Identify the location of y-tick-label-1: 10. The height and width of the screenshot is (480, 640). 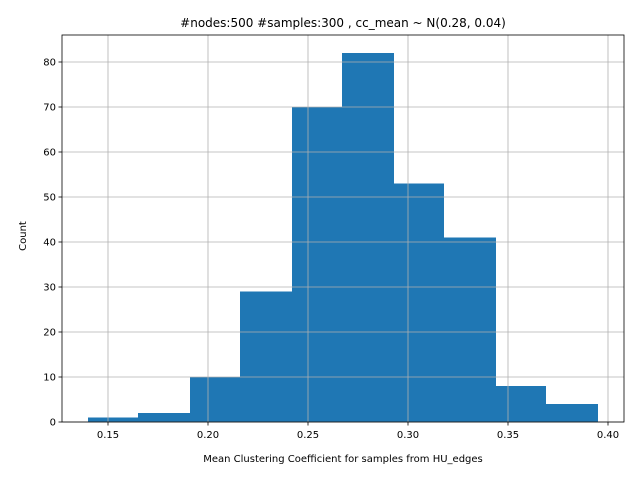
(49, 378).